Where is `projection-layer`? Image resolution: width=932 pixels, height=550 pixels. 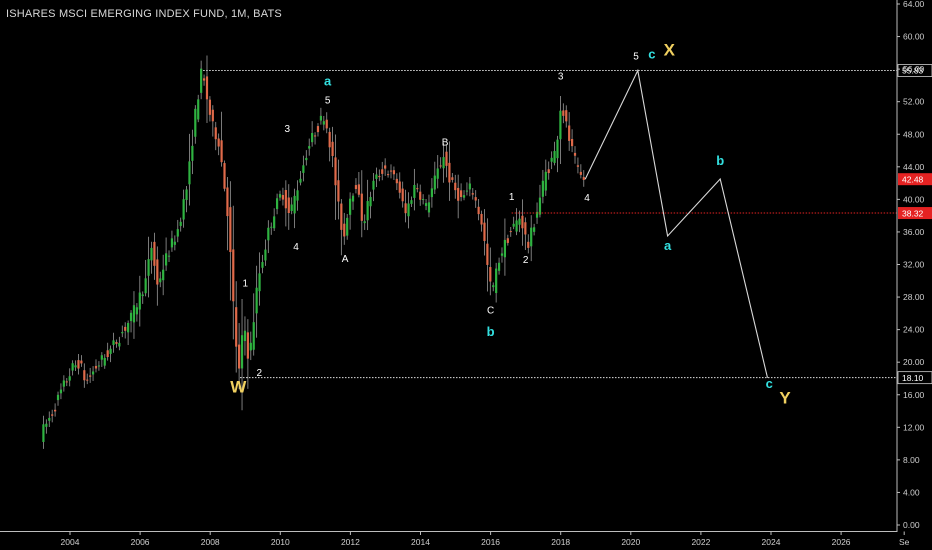 projection-layer is located at coordinates (676, 223).